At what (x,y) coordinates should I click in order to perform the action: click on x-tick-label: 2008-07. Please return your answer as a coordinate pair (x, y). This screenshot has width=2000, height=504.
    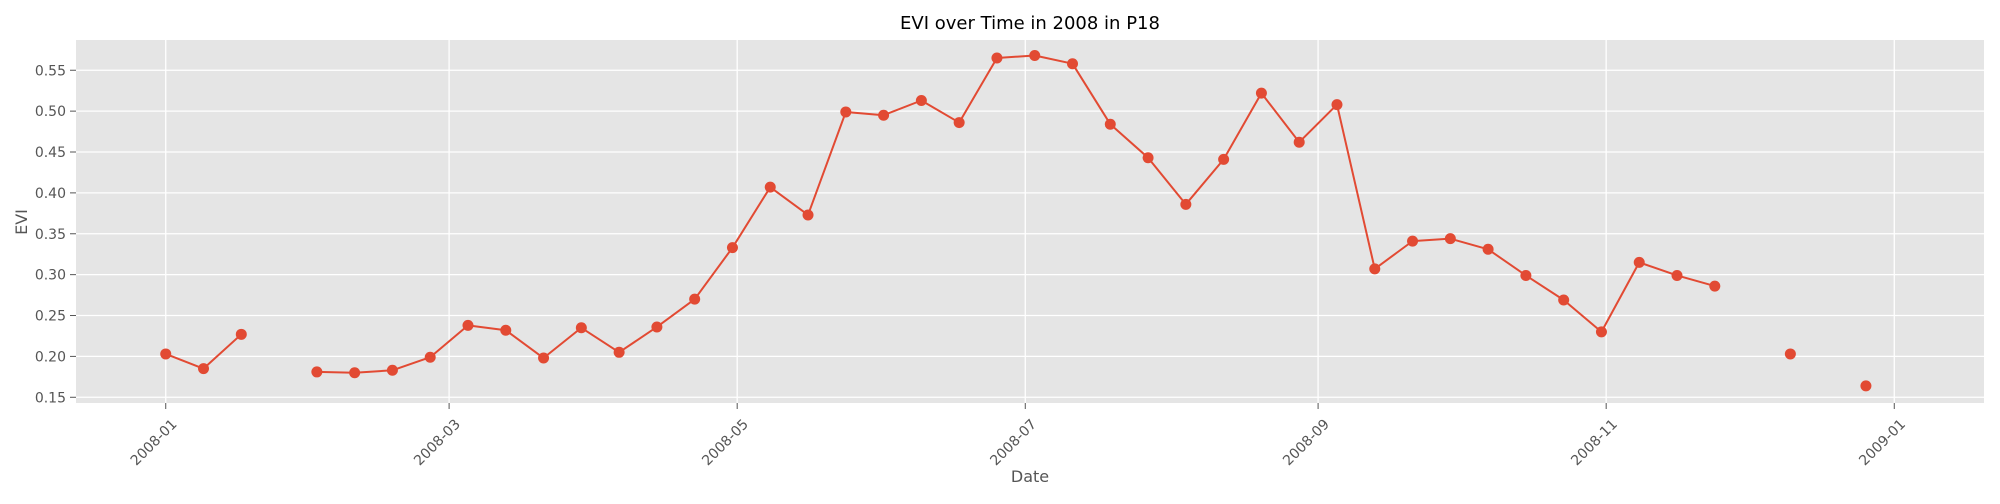
    Looking at the image, I should click on (1013, 442).